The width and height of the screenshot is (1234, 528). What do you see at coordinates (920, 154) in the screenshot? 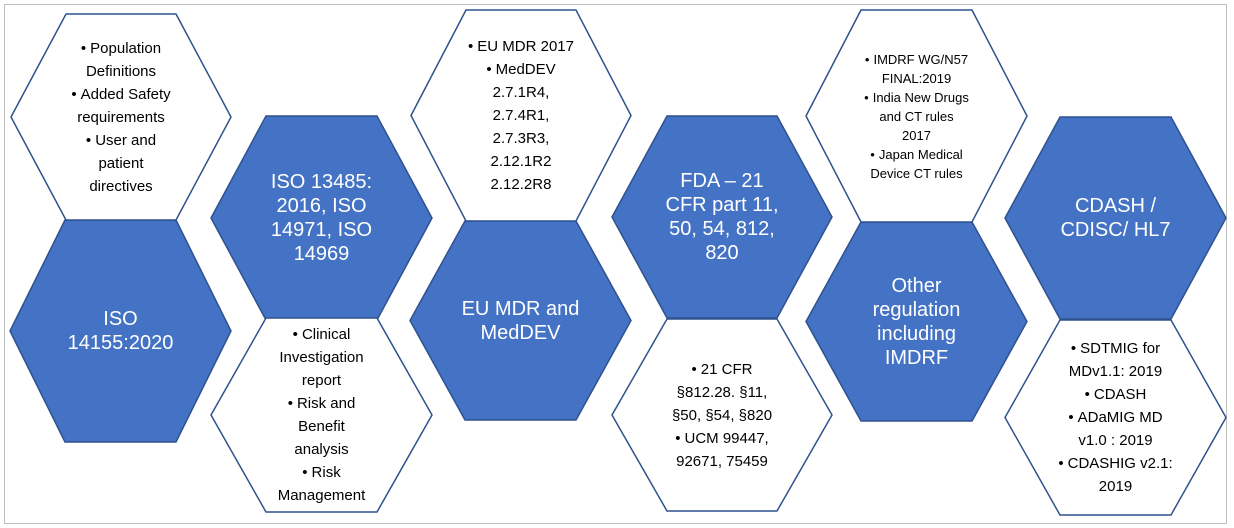
I see `bullet-text: Japan Medical` at bounding box center [920, 154].